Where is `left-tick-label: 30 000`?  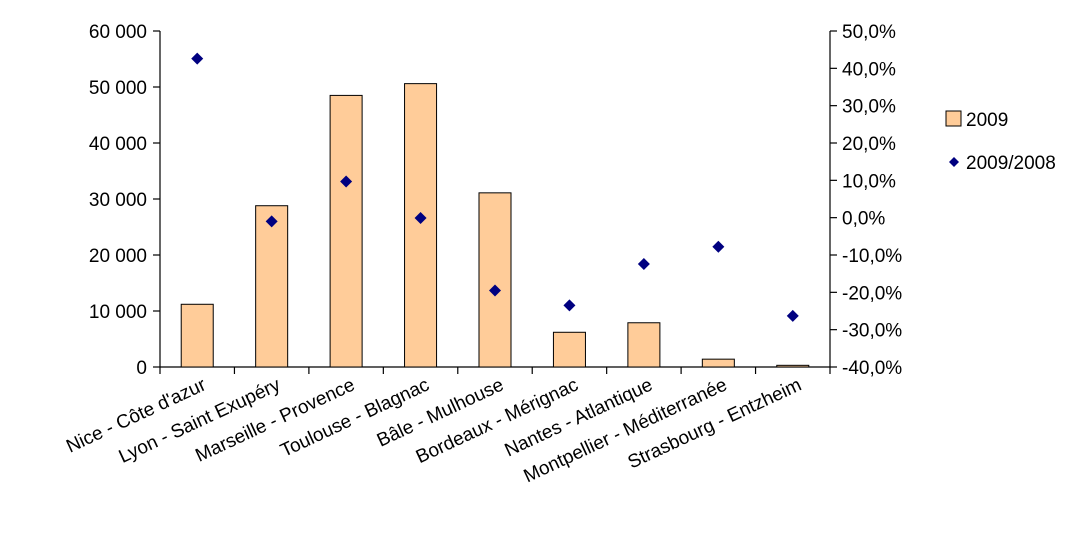
left-tick-label: 30 000 is located at coordinates (118, 200).